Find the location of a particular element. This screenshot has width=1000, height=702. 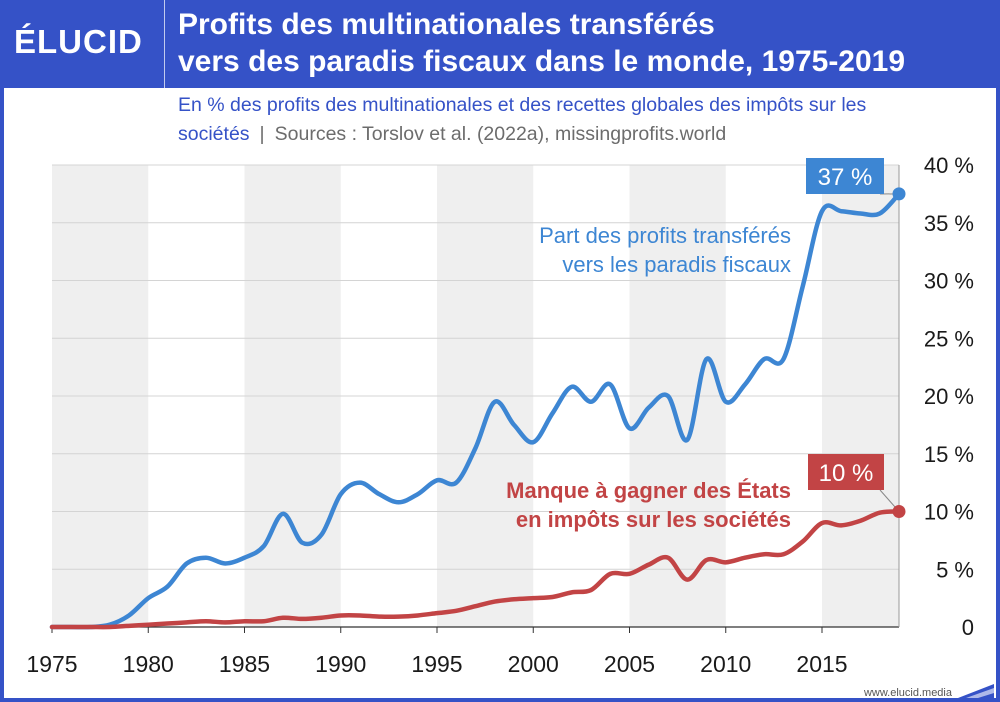

series-line is located at coordinates (475, 569).